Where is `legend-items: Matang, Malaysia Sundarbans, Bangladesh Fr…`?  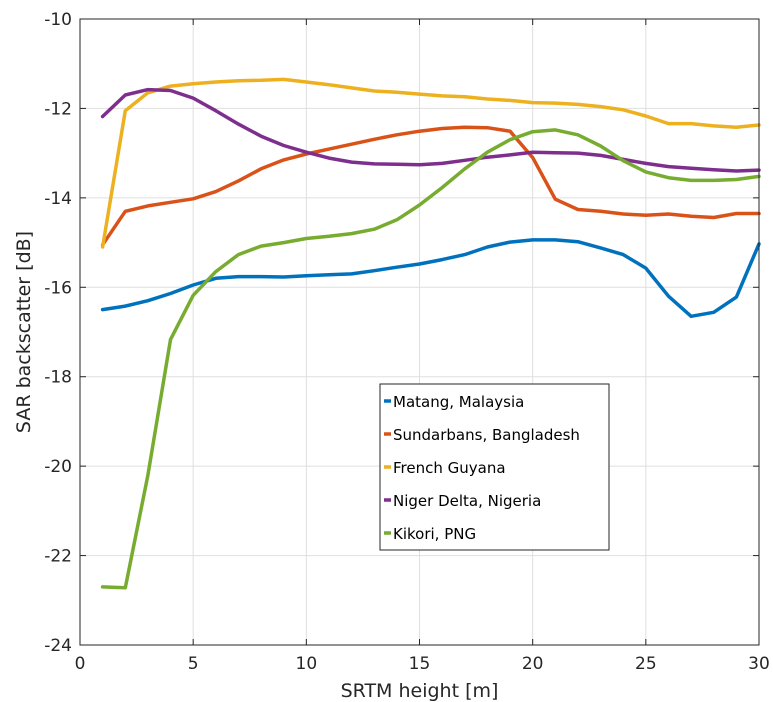
legend-items: Matang, Malaysia Sundarbans, Bangladesh Fr… is located at coordinates (482, 468).